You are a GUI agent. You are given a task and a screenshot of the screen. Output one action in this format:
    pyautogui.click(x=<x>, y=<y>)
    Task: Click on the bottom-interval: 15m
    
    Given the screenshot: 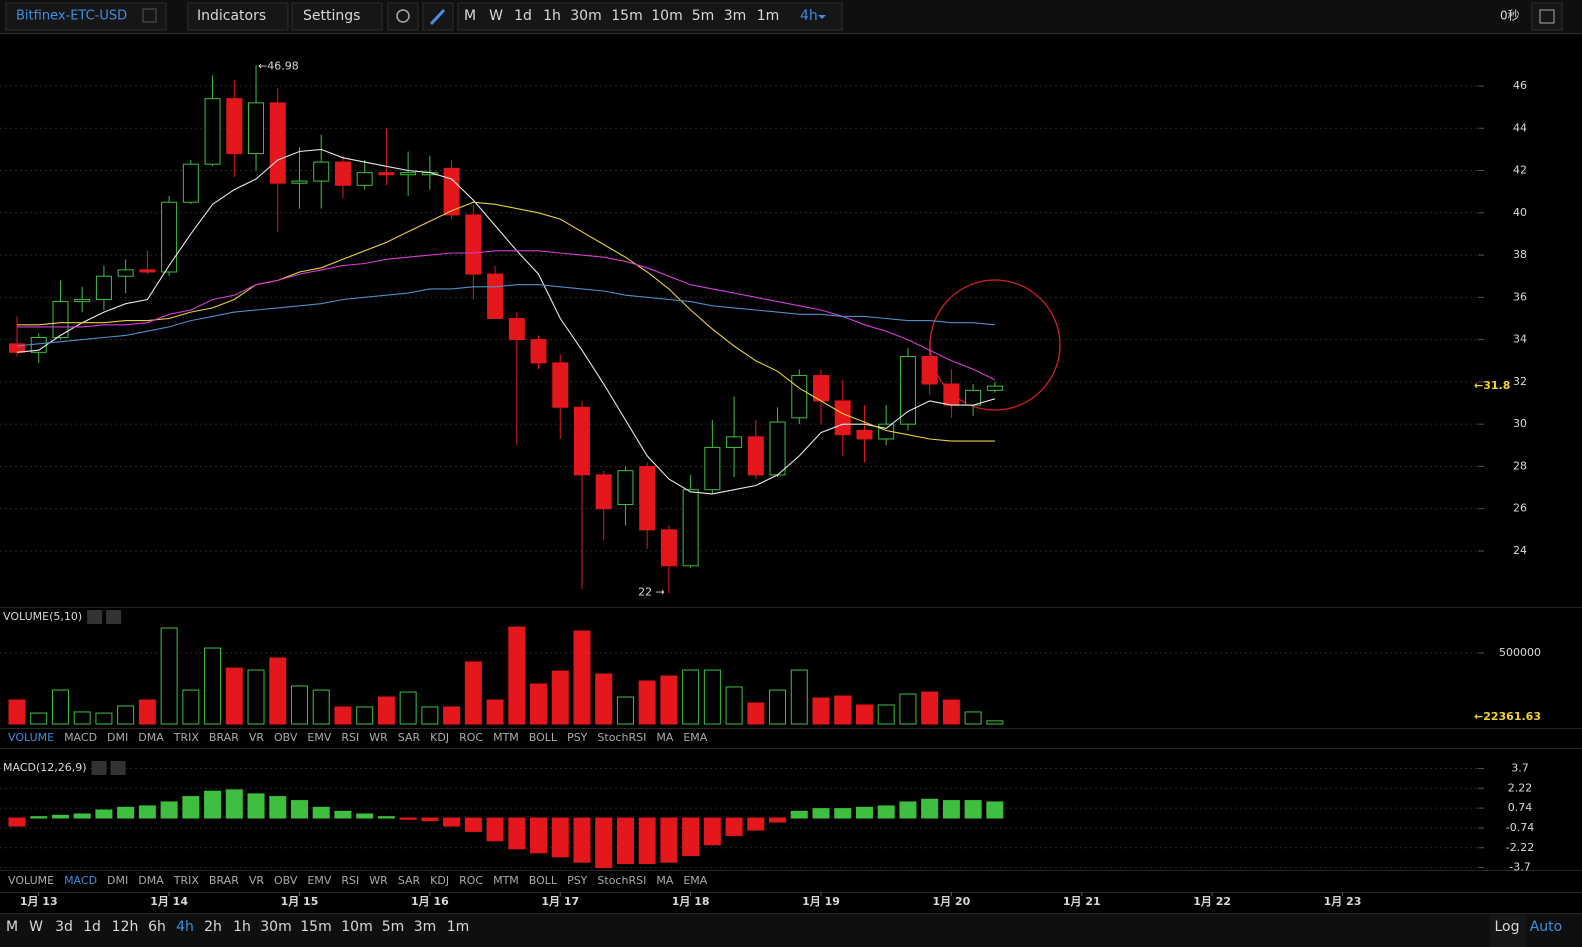 What is the action you would take?
    pyautogui.click(x=315, y=927)
    